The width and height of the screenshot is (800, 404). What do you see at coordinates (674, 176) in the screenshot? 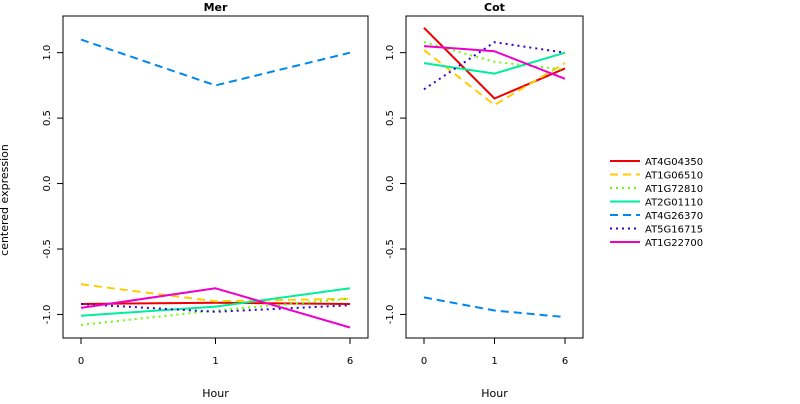
I see `legend-label-at1g06510: AT1G06510` at bounding box center [674, 176].